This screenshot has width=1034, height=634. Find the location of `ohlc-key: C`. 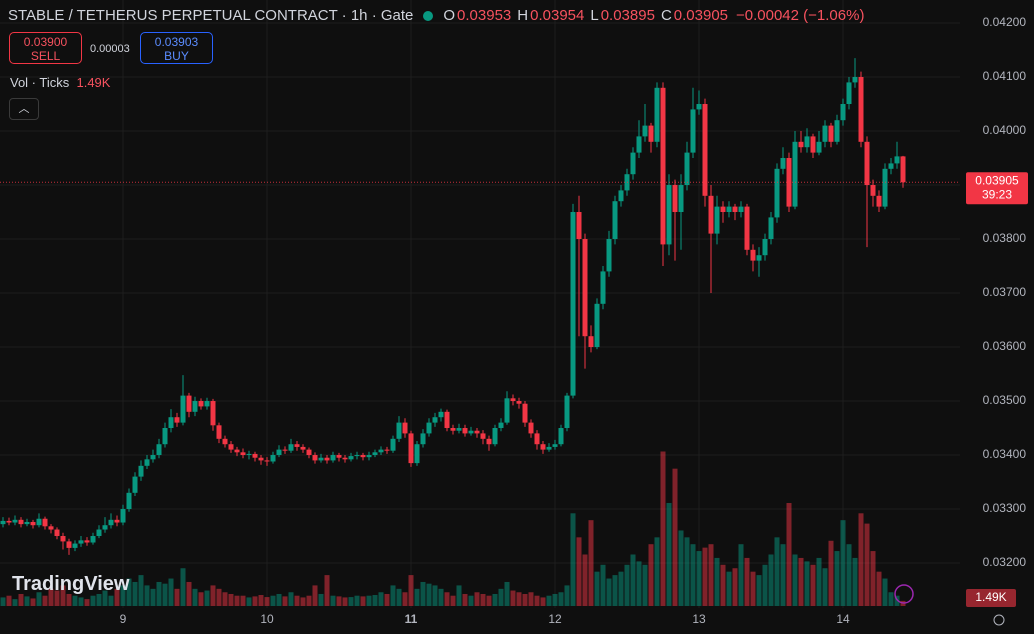

ohlc-key: C is located at coordinates (666, 15).